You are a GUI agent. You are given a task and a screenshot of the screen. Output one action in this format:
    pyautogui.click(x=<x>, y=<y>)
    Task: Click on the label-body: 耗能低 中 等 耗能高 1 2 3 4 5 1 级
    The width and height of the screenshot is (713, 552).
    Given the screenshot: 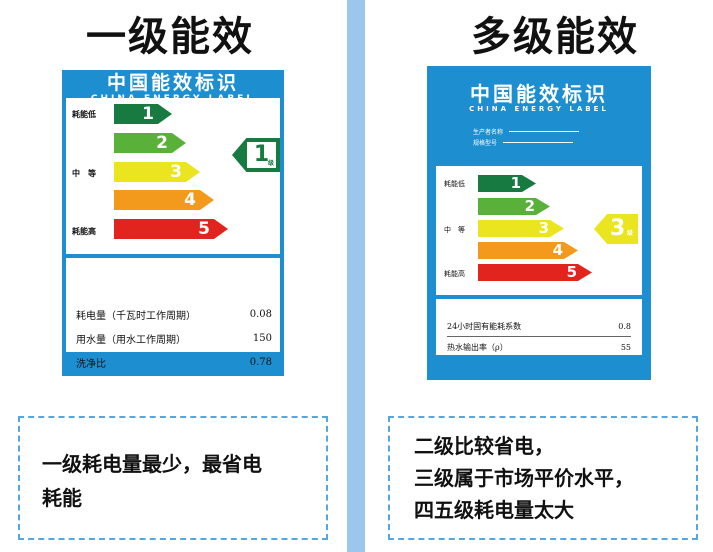 What is the action you would take?
    pyautogui.click(x=173, y=225)
    